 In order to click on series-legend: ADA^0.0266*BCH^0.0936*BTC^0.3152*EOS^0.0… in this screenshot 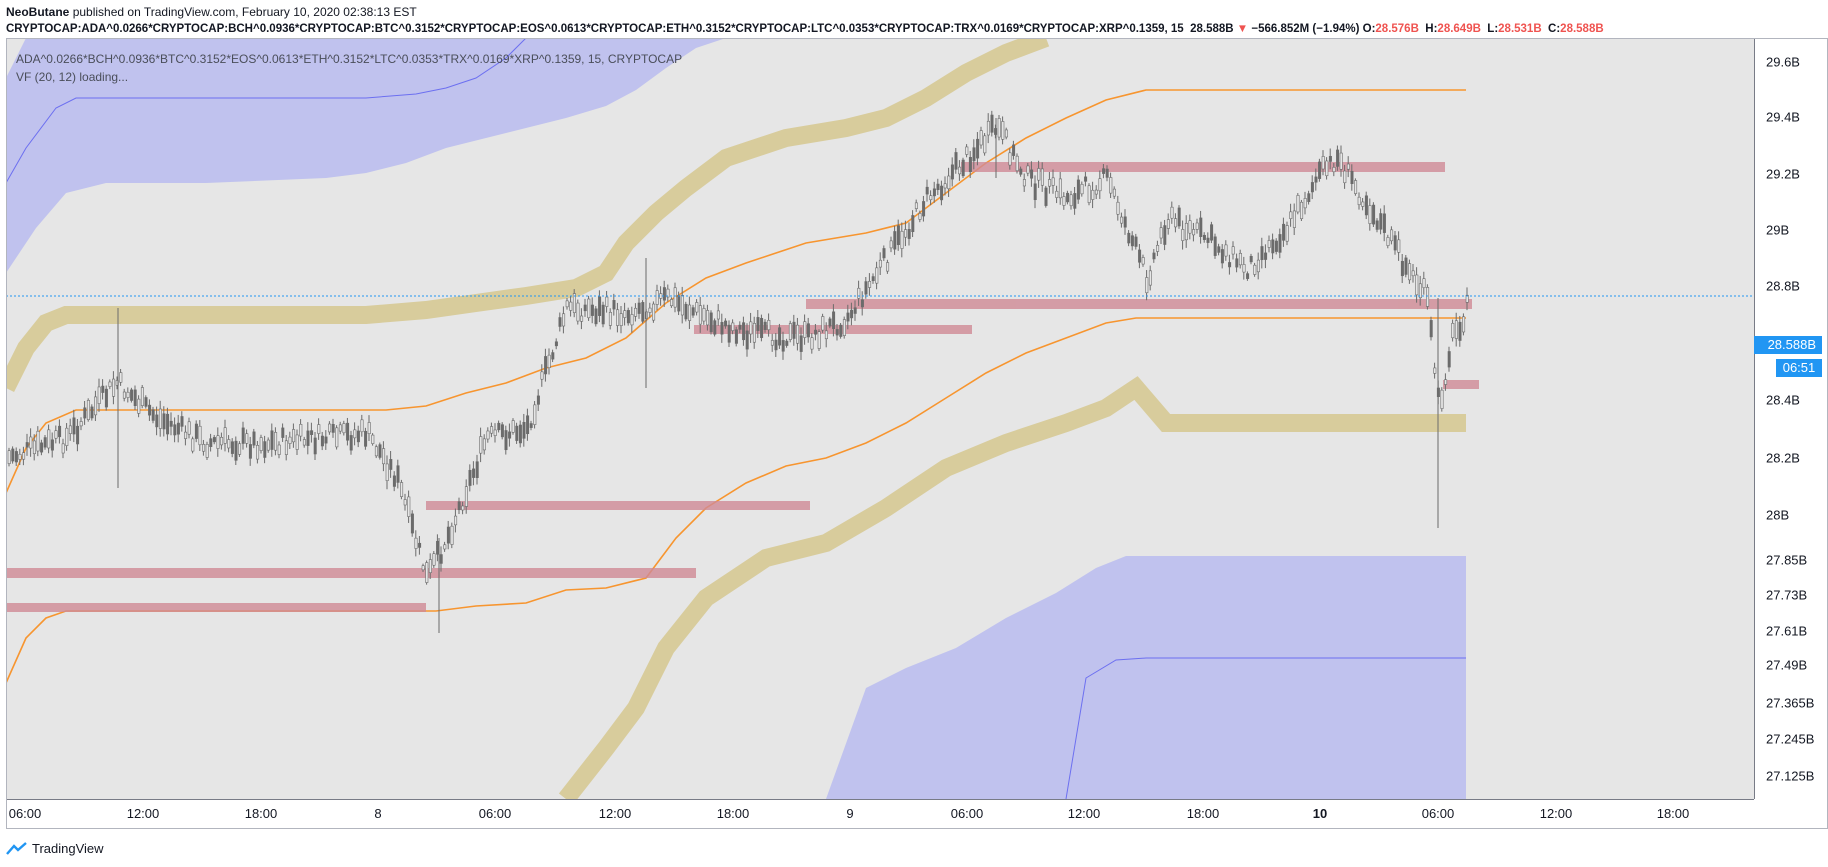, I will do `click(349, 59)`.